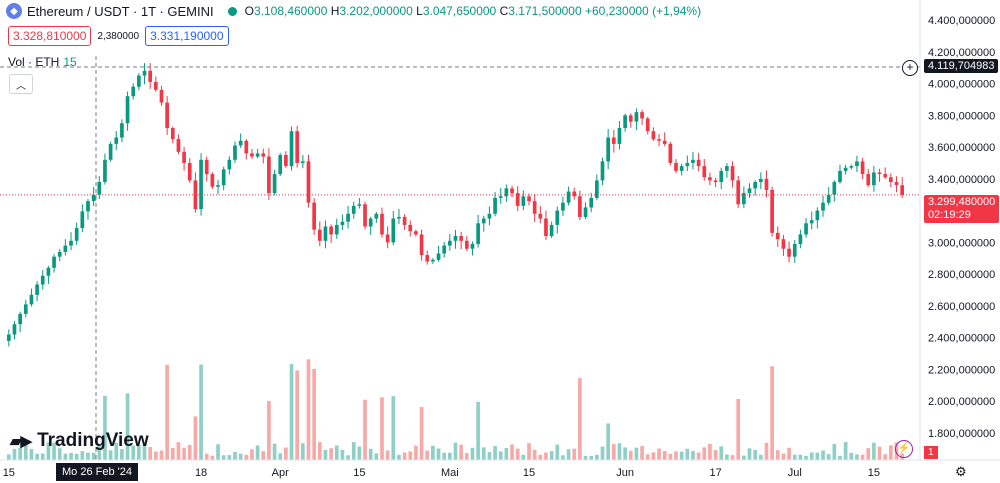  Describe the element at coordinates (904, 449) in the screenshot. I see `lightning-icon: ⚡` at that location.